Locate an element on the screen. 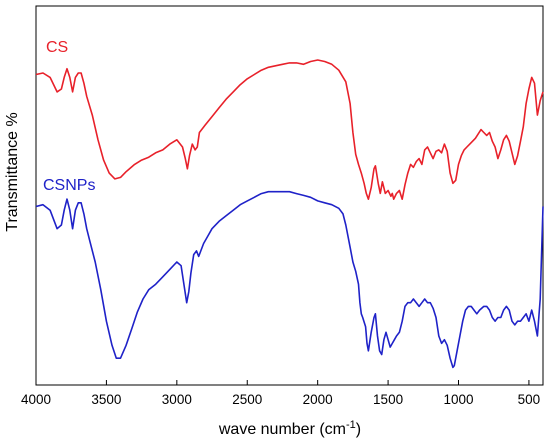 This screenshot has width=550, height=445. x-axis-title-main: wave number (cm is located at coordinates (282, 429).